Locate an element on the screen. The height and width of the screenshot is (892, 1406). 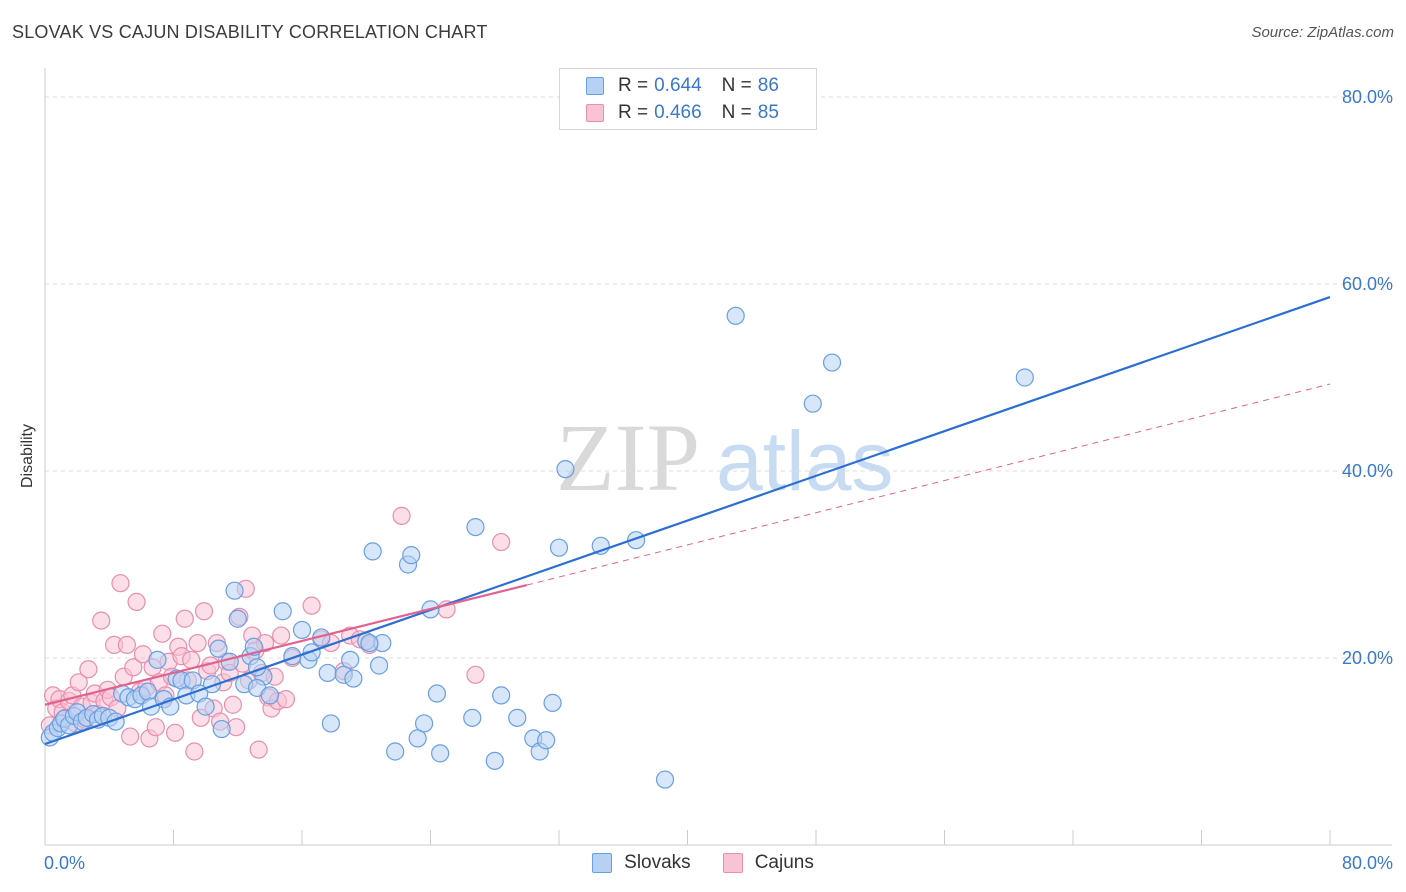
x-tick-label: 0.0% is located at coordinates (64, 863).